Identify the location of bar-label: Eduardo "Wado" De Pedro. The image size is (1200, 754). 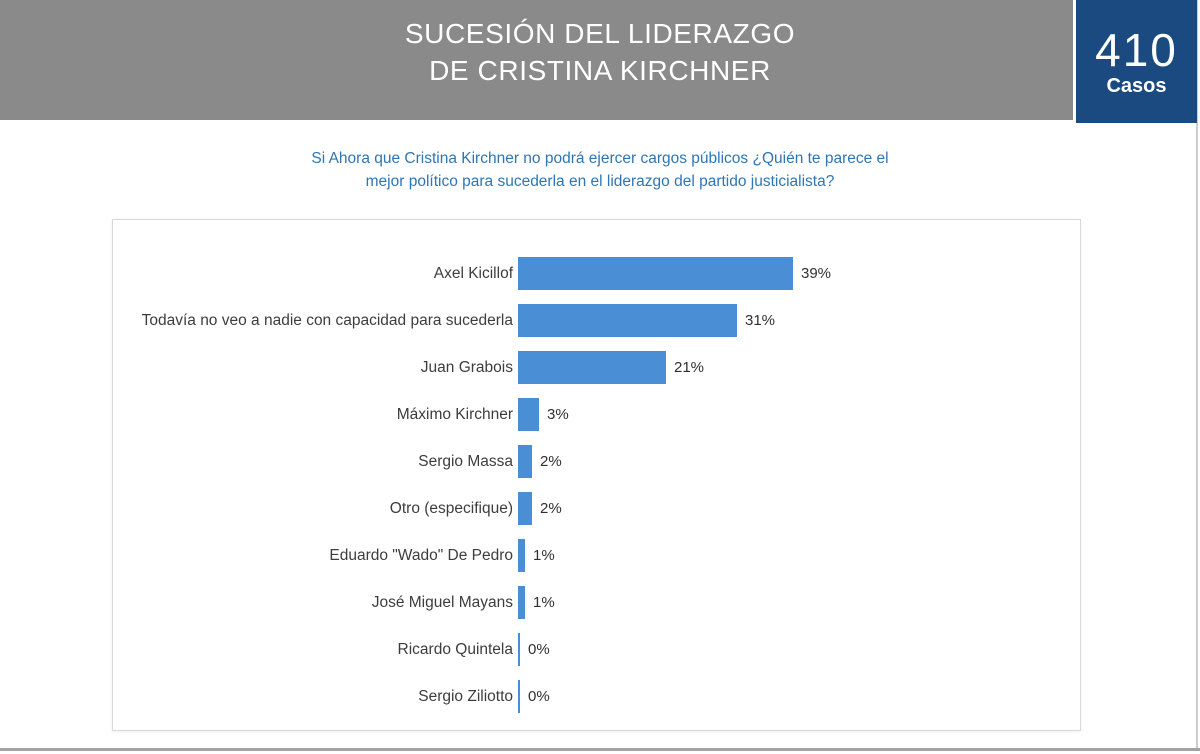
(421, 555).